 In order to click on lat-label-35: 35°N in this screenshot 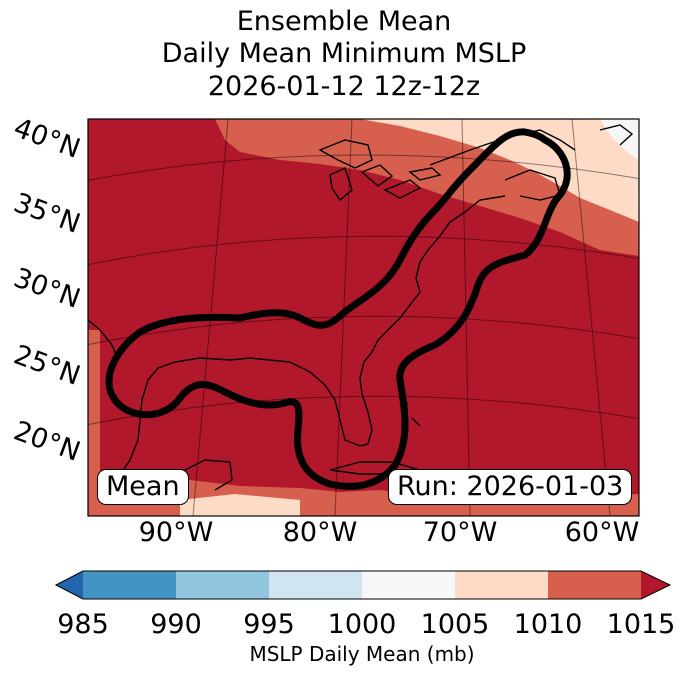, I will do `click(47, 213)`.